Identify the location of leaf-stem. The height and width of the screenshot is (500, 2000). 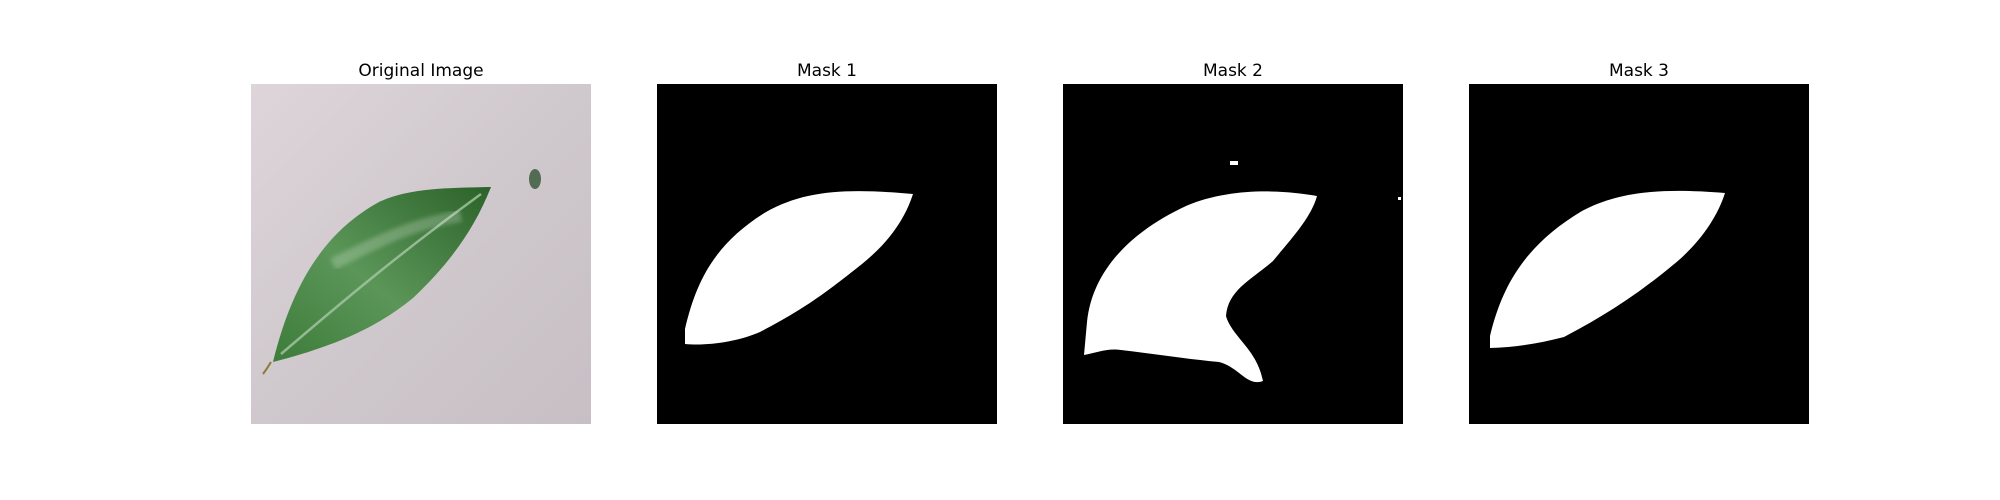
(267, 368).